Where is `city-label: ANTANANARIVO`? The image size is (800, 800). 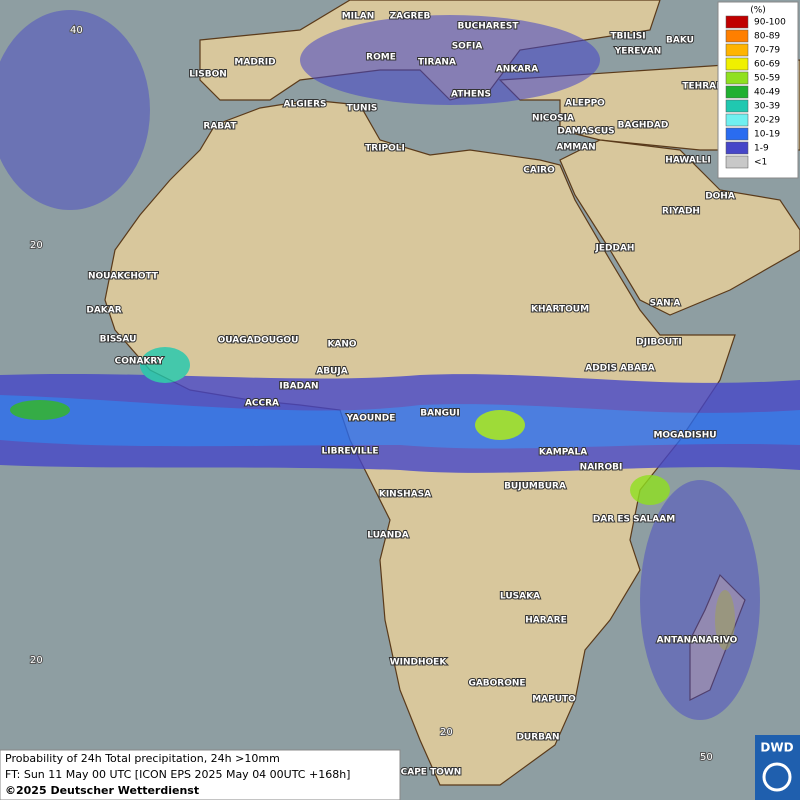
city-label: ANTANANARIVO is located at coordinates (697, 641).